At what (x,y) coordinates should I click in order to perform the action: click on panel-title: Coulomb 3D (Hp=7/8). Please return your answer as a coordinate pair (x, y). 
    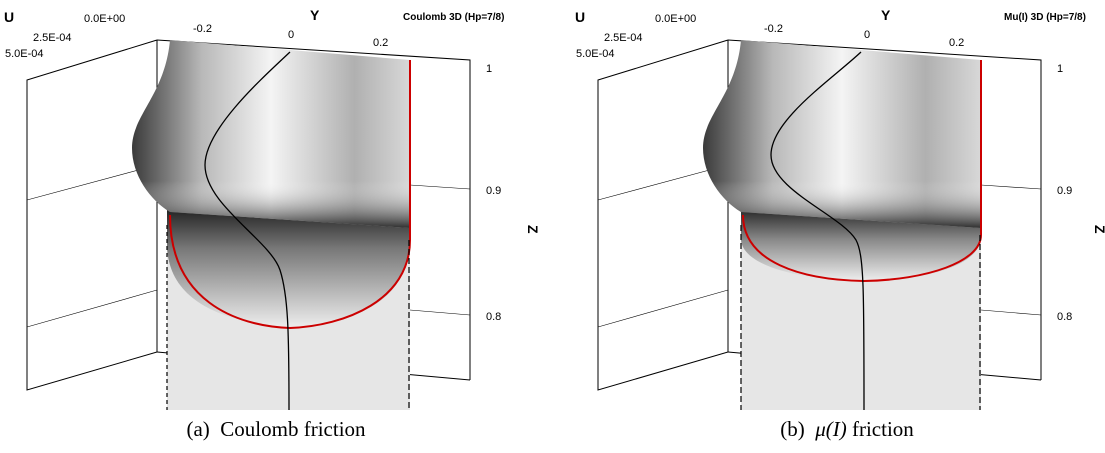
    Looking at the image, I should click on (453, 17).